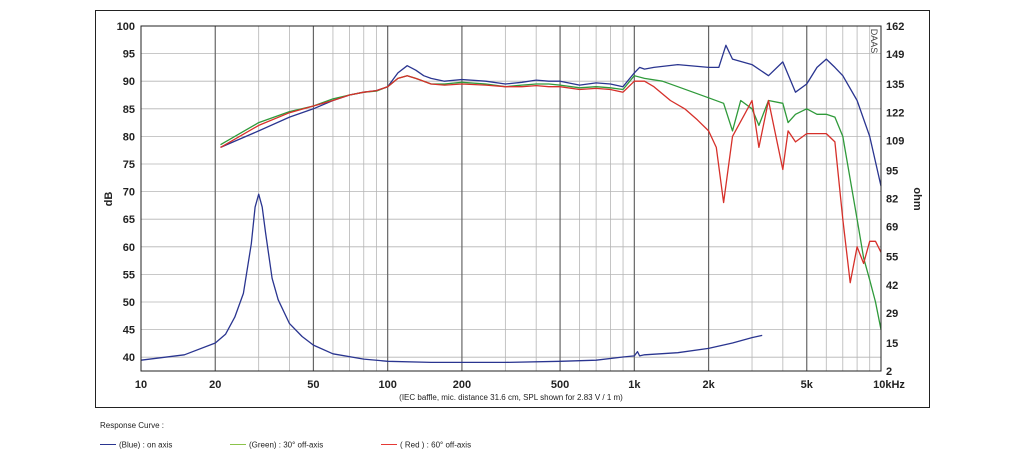 Image resolution: width=1024 pixels, height=460 pixels. What do you see at coordinates (895, 85) in the screenshot?
I see `y-tick-label-right: 135` at bounding box center [895, 85].